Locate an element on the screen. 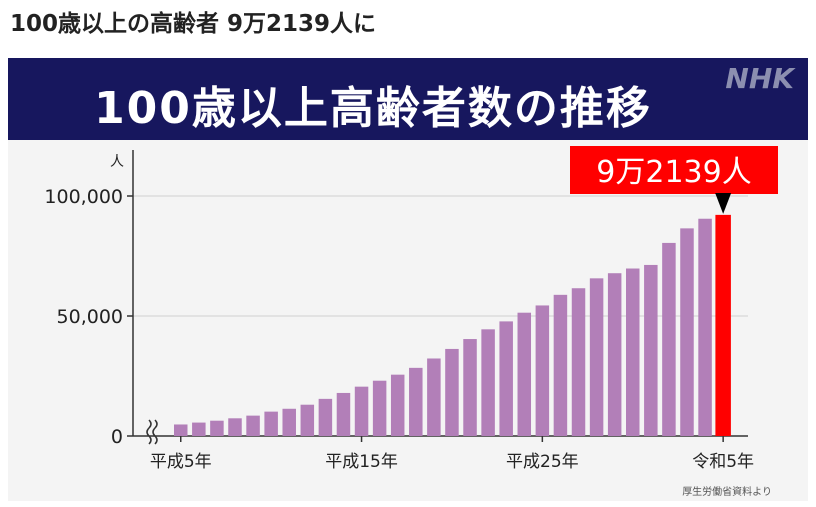 This screenshot has width=816, height=507. callout-box is located at coordinates (674, 170).